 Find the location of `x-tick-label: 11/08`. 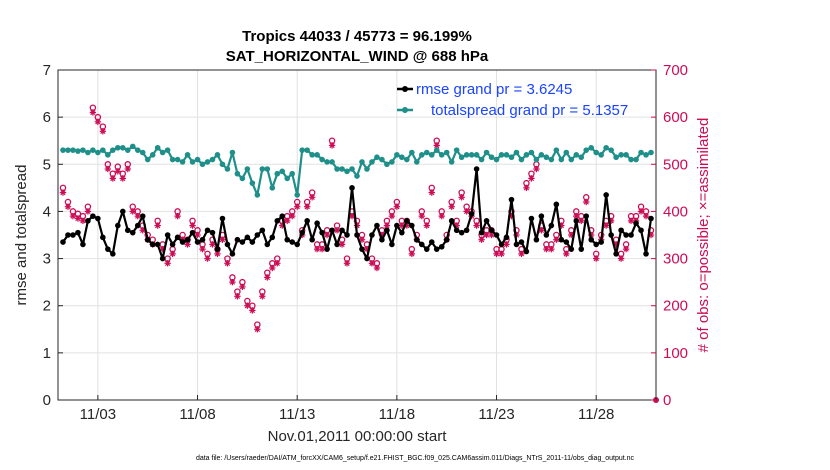

x-tick-label: 11/08 is located at coordinates (197, 414).